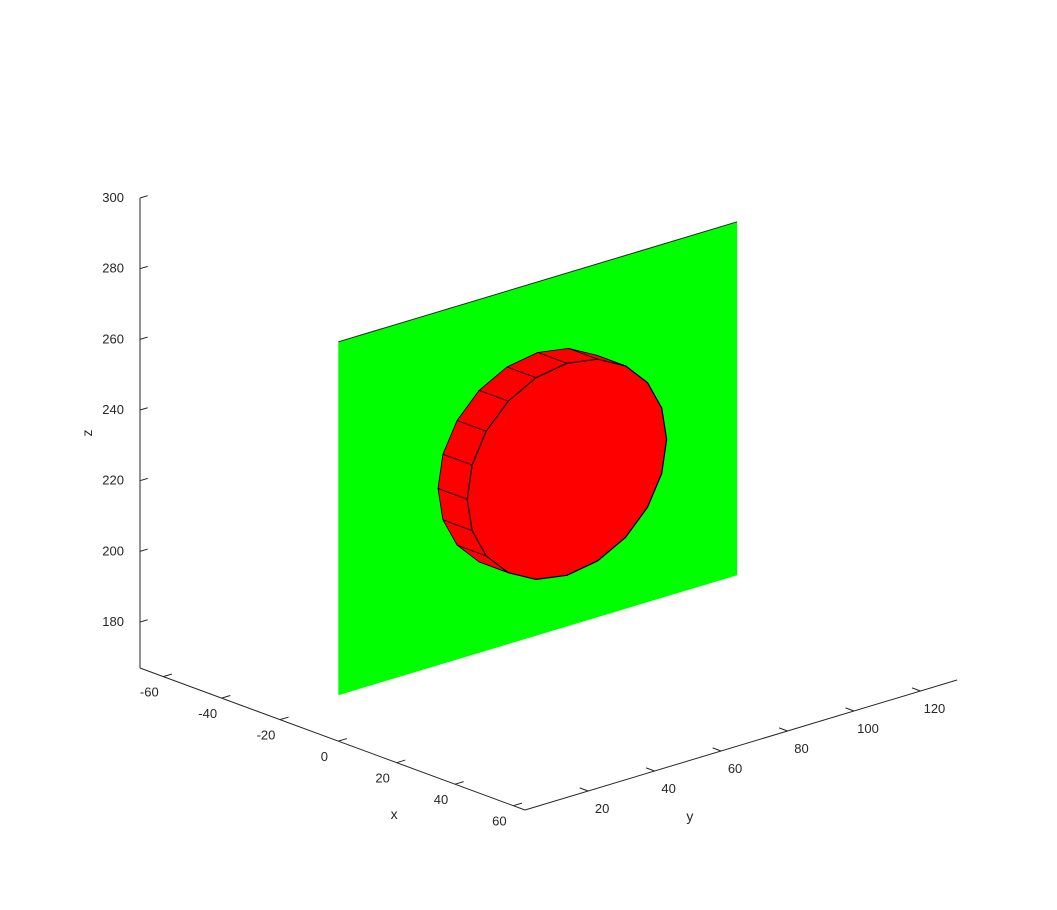 This screenshot has height=910, width=1057. I want to click on z-tick-label: 240, so click(113, 409).